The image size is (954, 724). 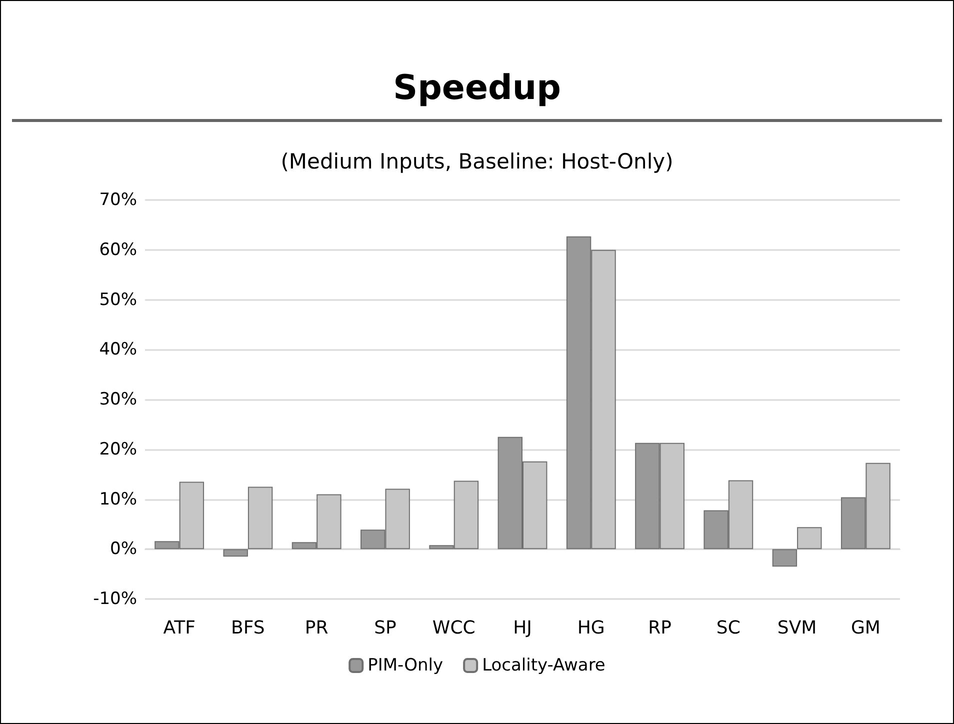 What do you see at coordinates (123, 549) in the screenshot?
I see `y-tick-label: 0%` at bounding box center [123, 549].